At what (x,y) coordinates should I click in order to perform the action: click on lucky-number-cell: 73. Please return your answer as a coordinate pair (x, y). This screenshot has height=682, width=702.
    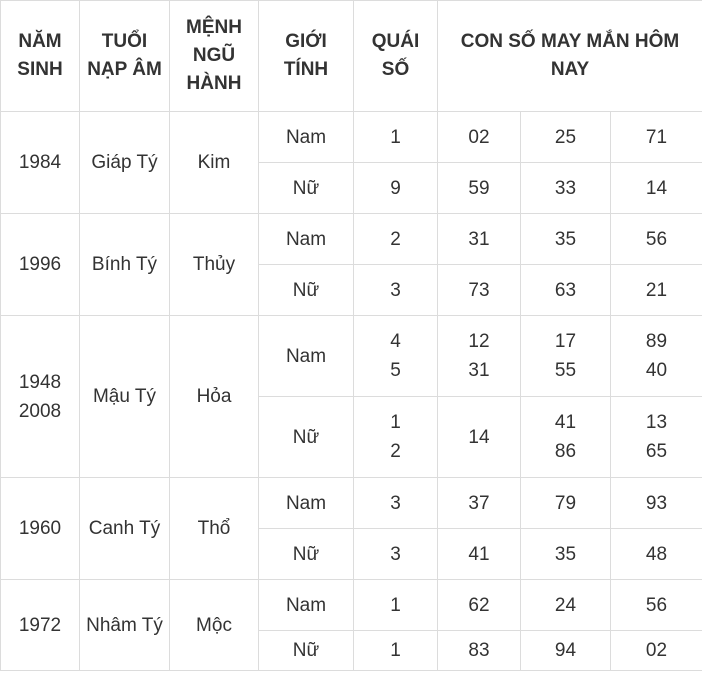
    Looking at the image, I should click on (479, 290).